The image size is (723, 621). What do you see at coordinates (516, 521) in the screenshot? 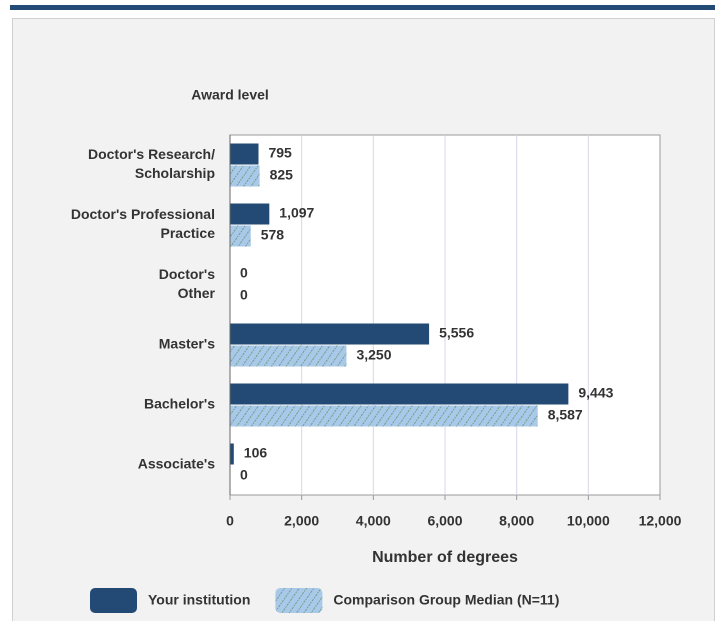
I see `x-tick-label: 8,000` at bounding box center [516, 521].